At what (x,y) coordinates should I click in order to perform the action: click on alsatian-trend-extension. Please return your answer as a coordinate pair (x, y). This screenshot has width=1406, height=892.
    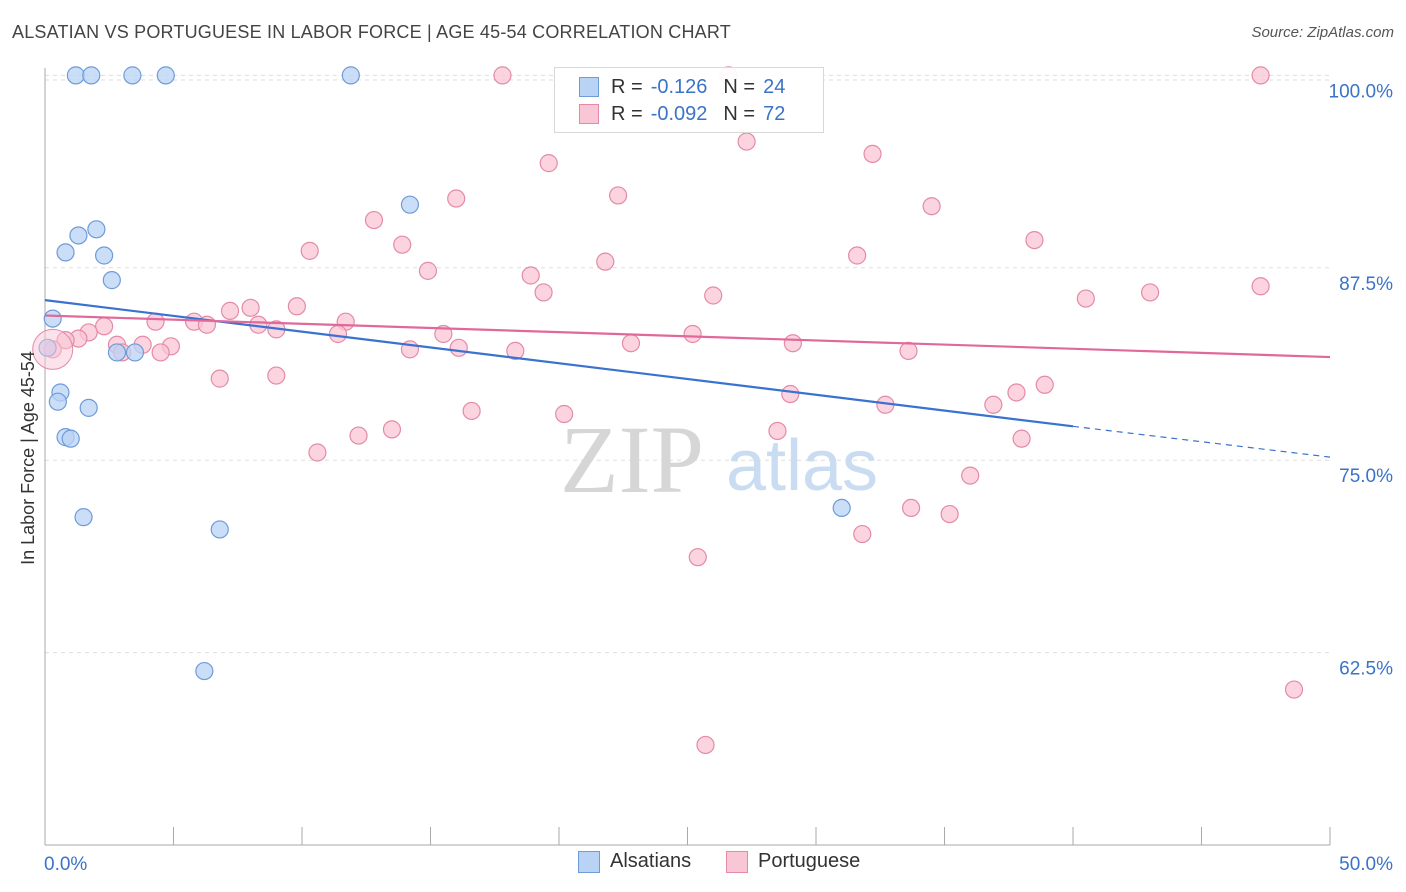
    Looking at the image, I should click on (1201, 441).